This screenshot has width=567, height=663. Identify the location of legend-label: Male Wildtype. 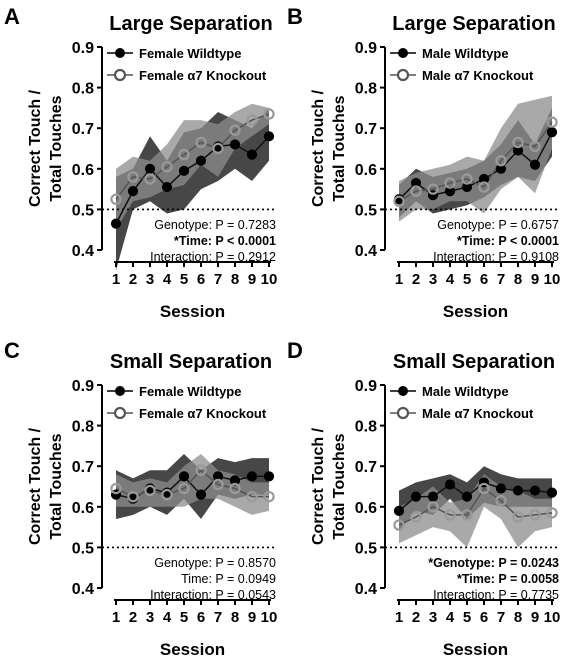
(465, 53).